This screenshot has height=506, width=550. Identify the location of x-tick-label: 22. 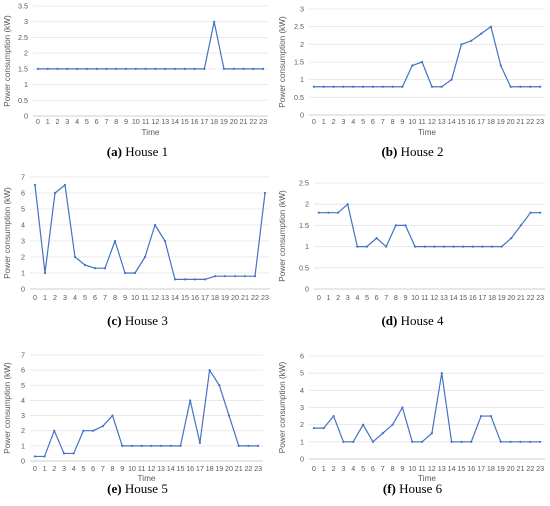
(531, 297).